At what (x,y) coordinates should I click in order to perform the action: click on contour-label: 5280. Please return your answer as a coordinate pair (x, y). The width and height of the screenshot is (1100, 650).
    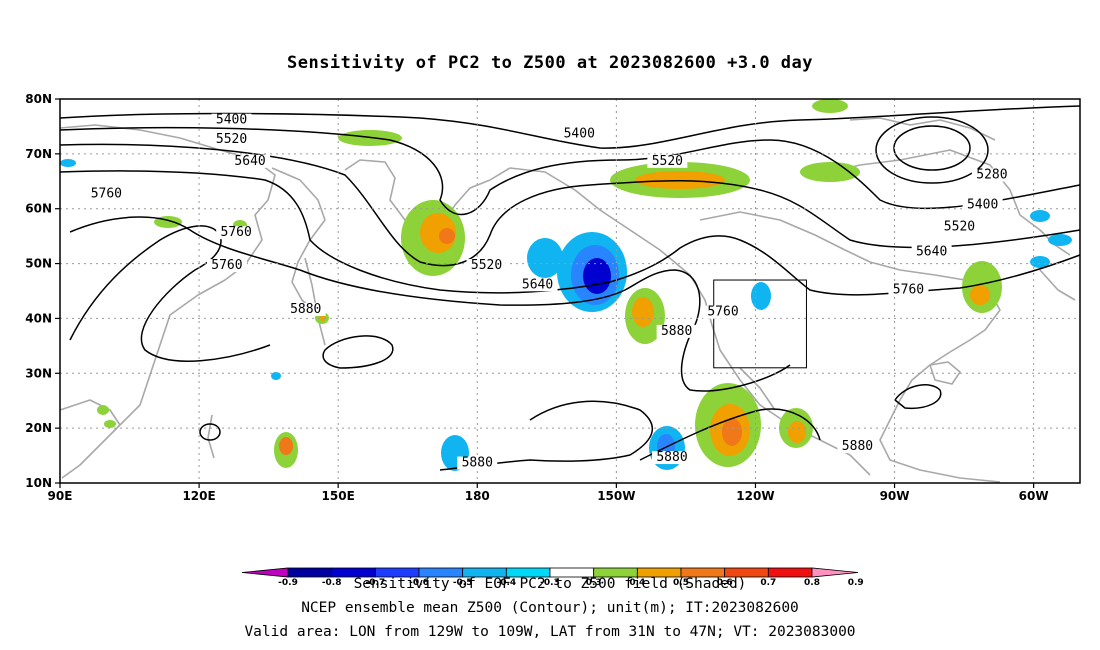
    Looking at the image, I should click on (991, 175).